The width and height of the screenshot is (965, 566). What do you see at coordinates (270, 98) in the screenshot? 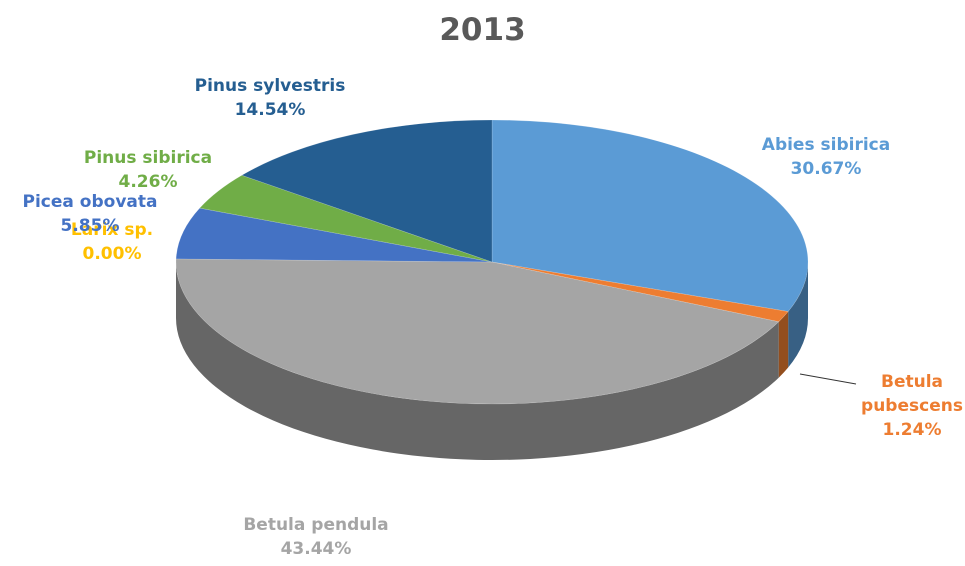
I see `data-label: Pinus sylvestris 14.54%` at bounding box center [270, 98].